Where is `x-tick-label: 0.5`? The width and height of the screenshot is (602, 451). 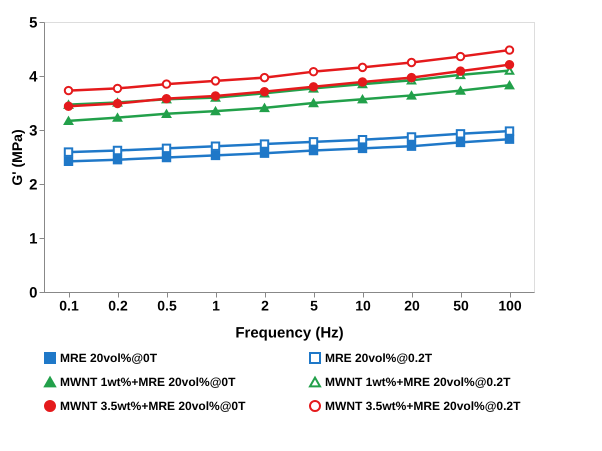 x-tick-label: 0.5 is located at coordinates (167, 306).